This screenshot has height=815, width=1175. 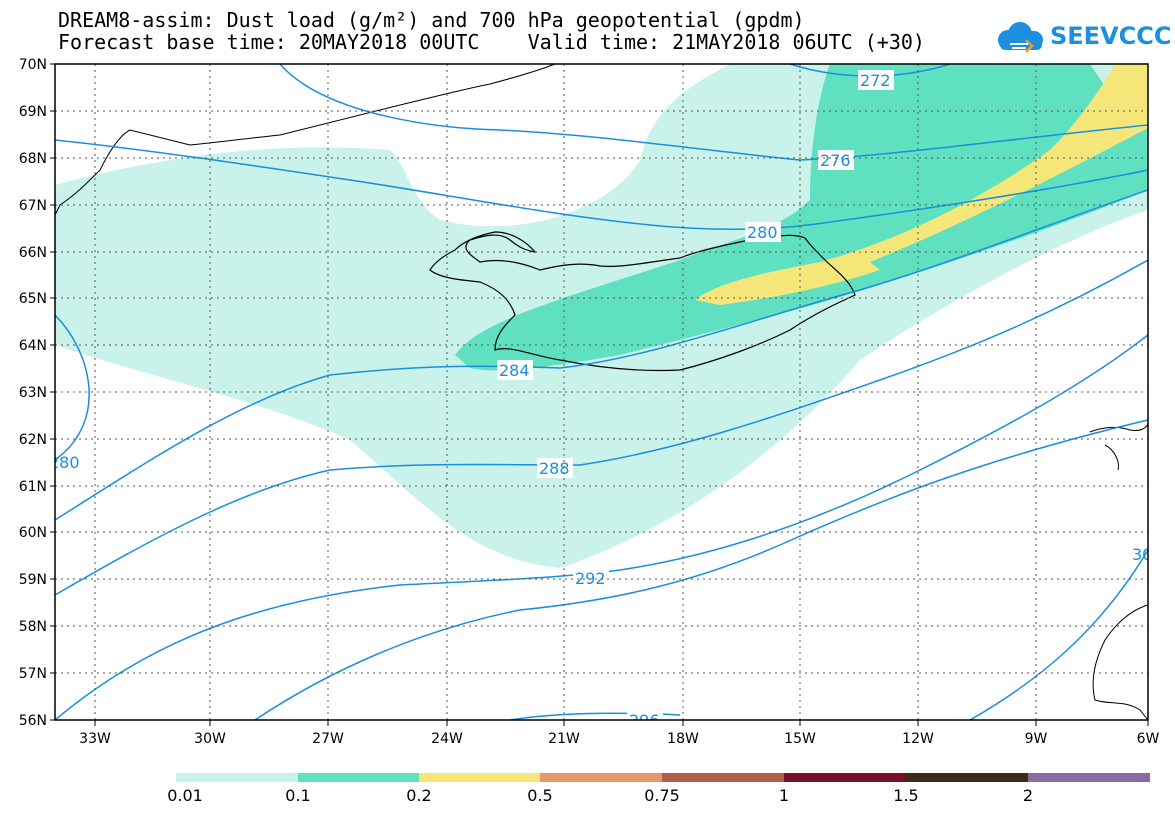 What do you see at coordinates (33, 299) in the screenshot?
I see `lat-label: 65N` at bounding box center [33, 299].